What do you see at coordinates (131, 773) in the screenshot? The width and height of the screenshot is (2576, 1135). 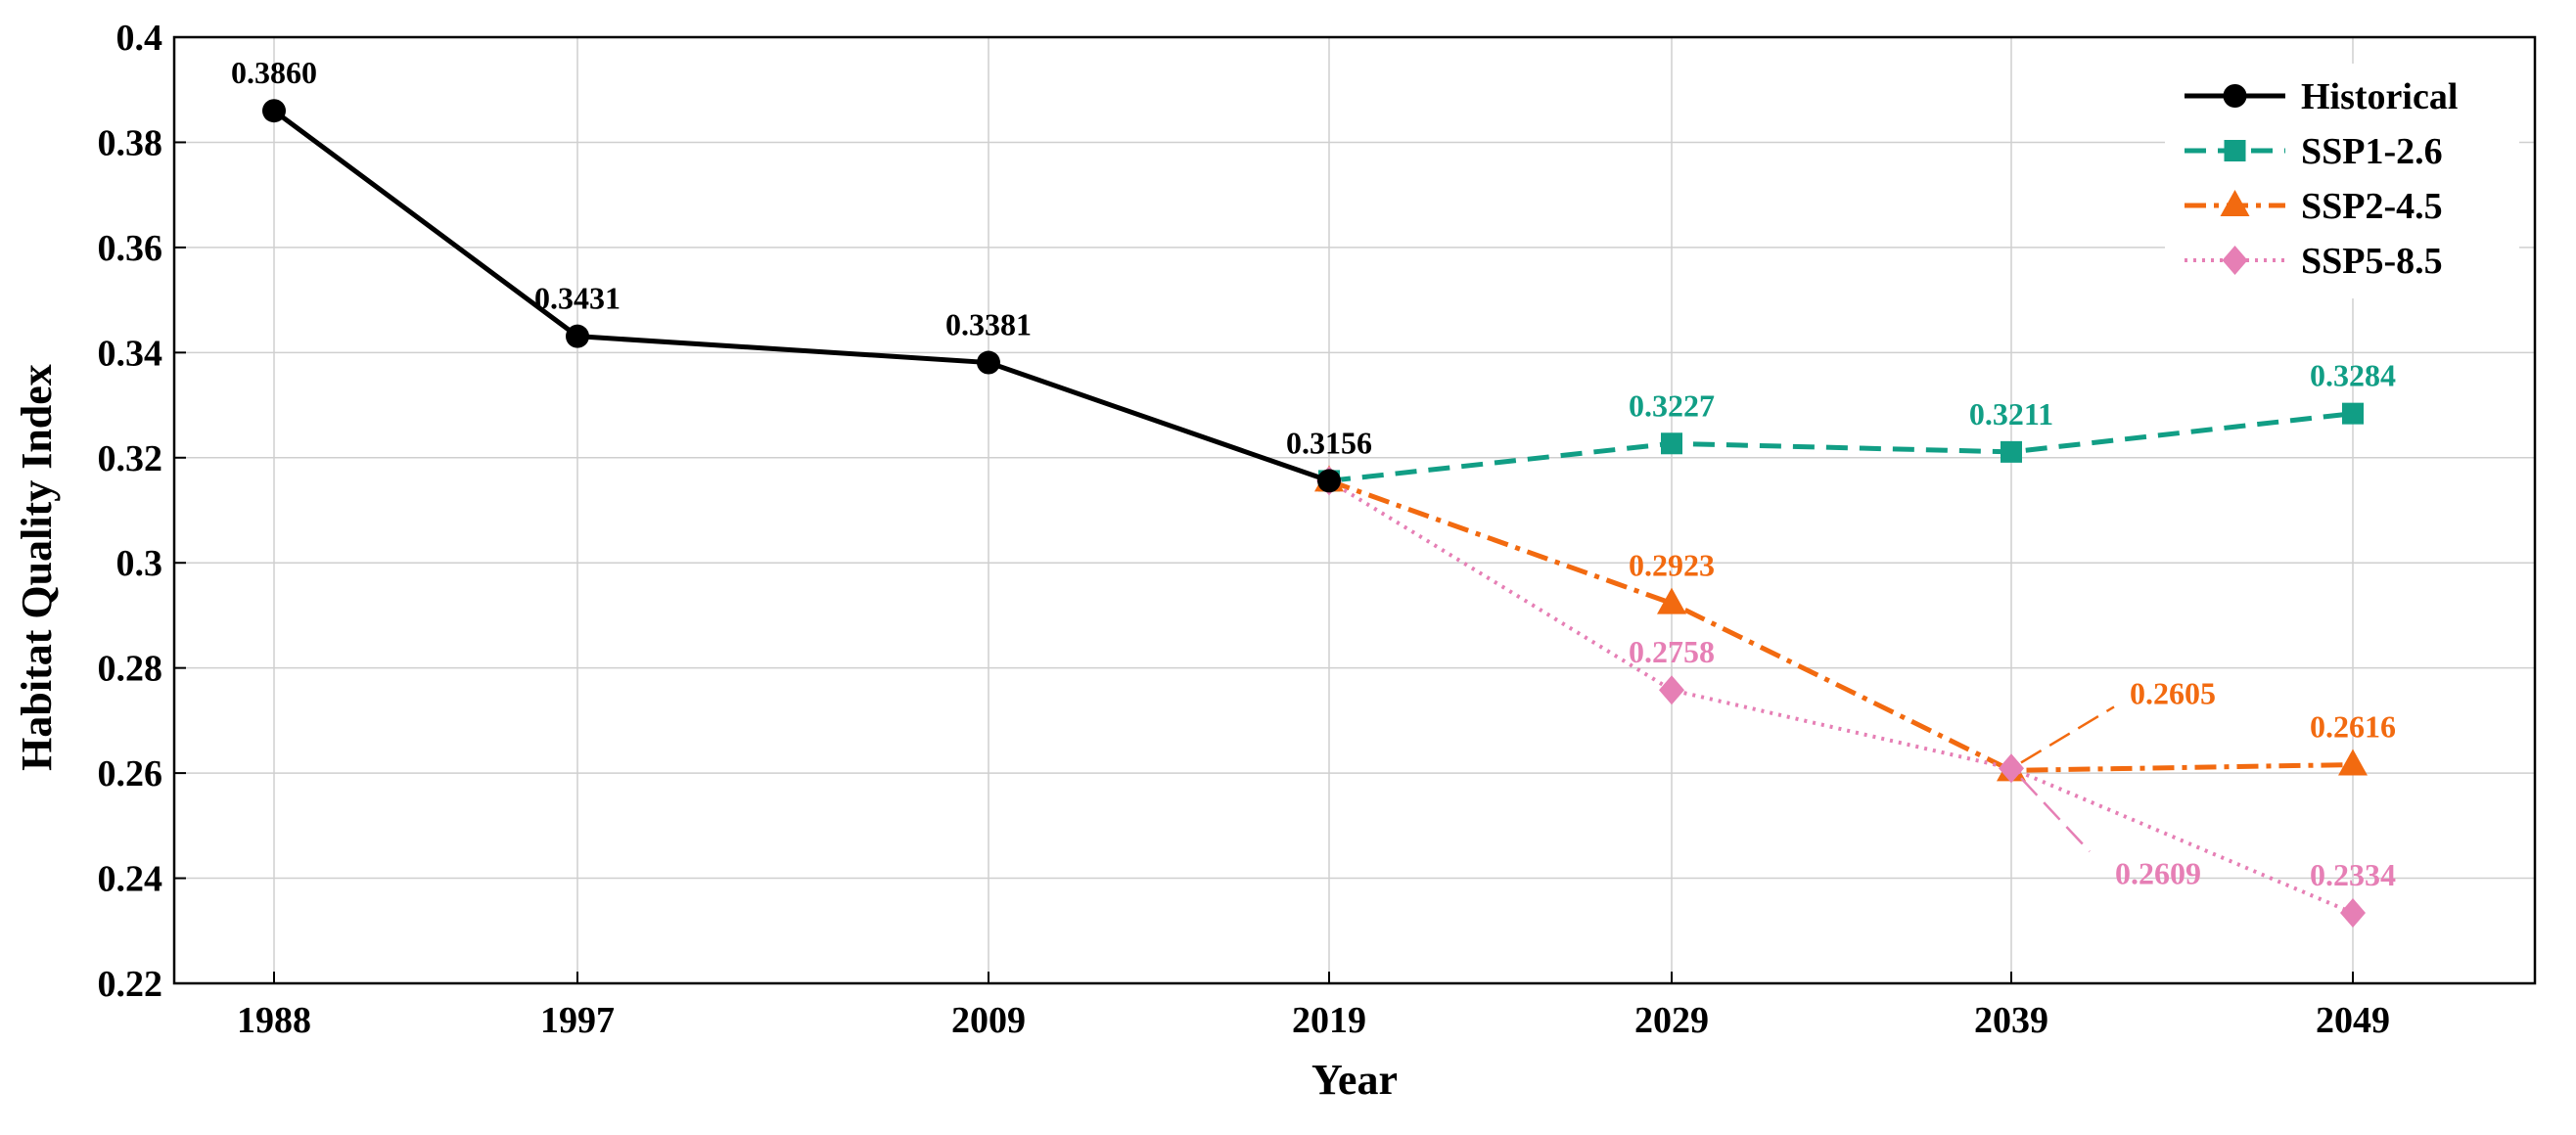 I see `y-tick-label: 0.26` at bounding box center [131, 773].